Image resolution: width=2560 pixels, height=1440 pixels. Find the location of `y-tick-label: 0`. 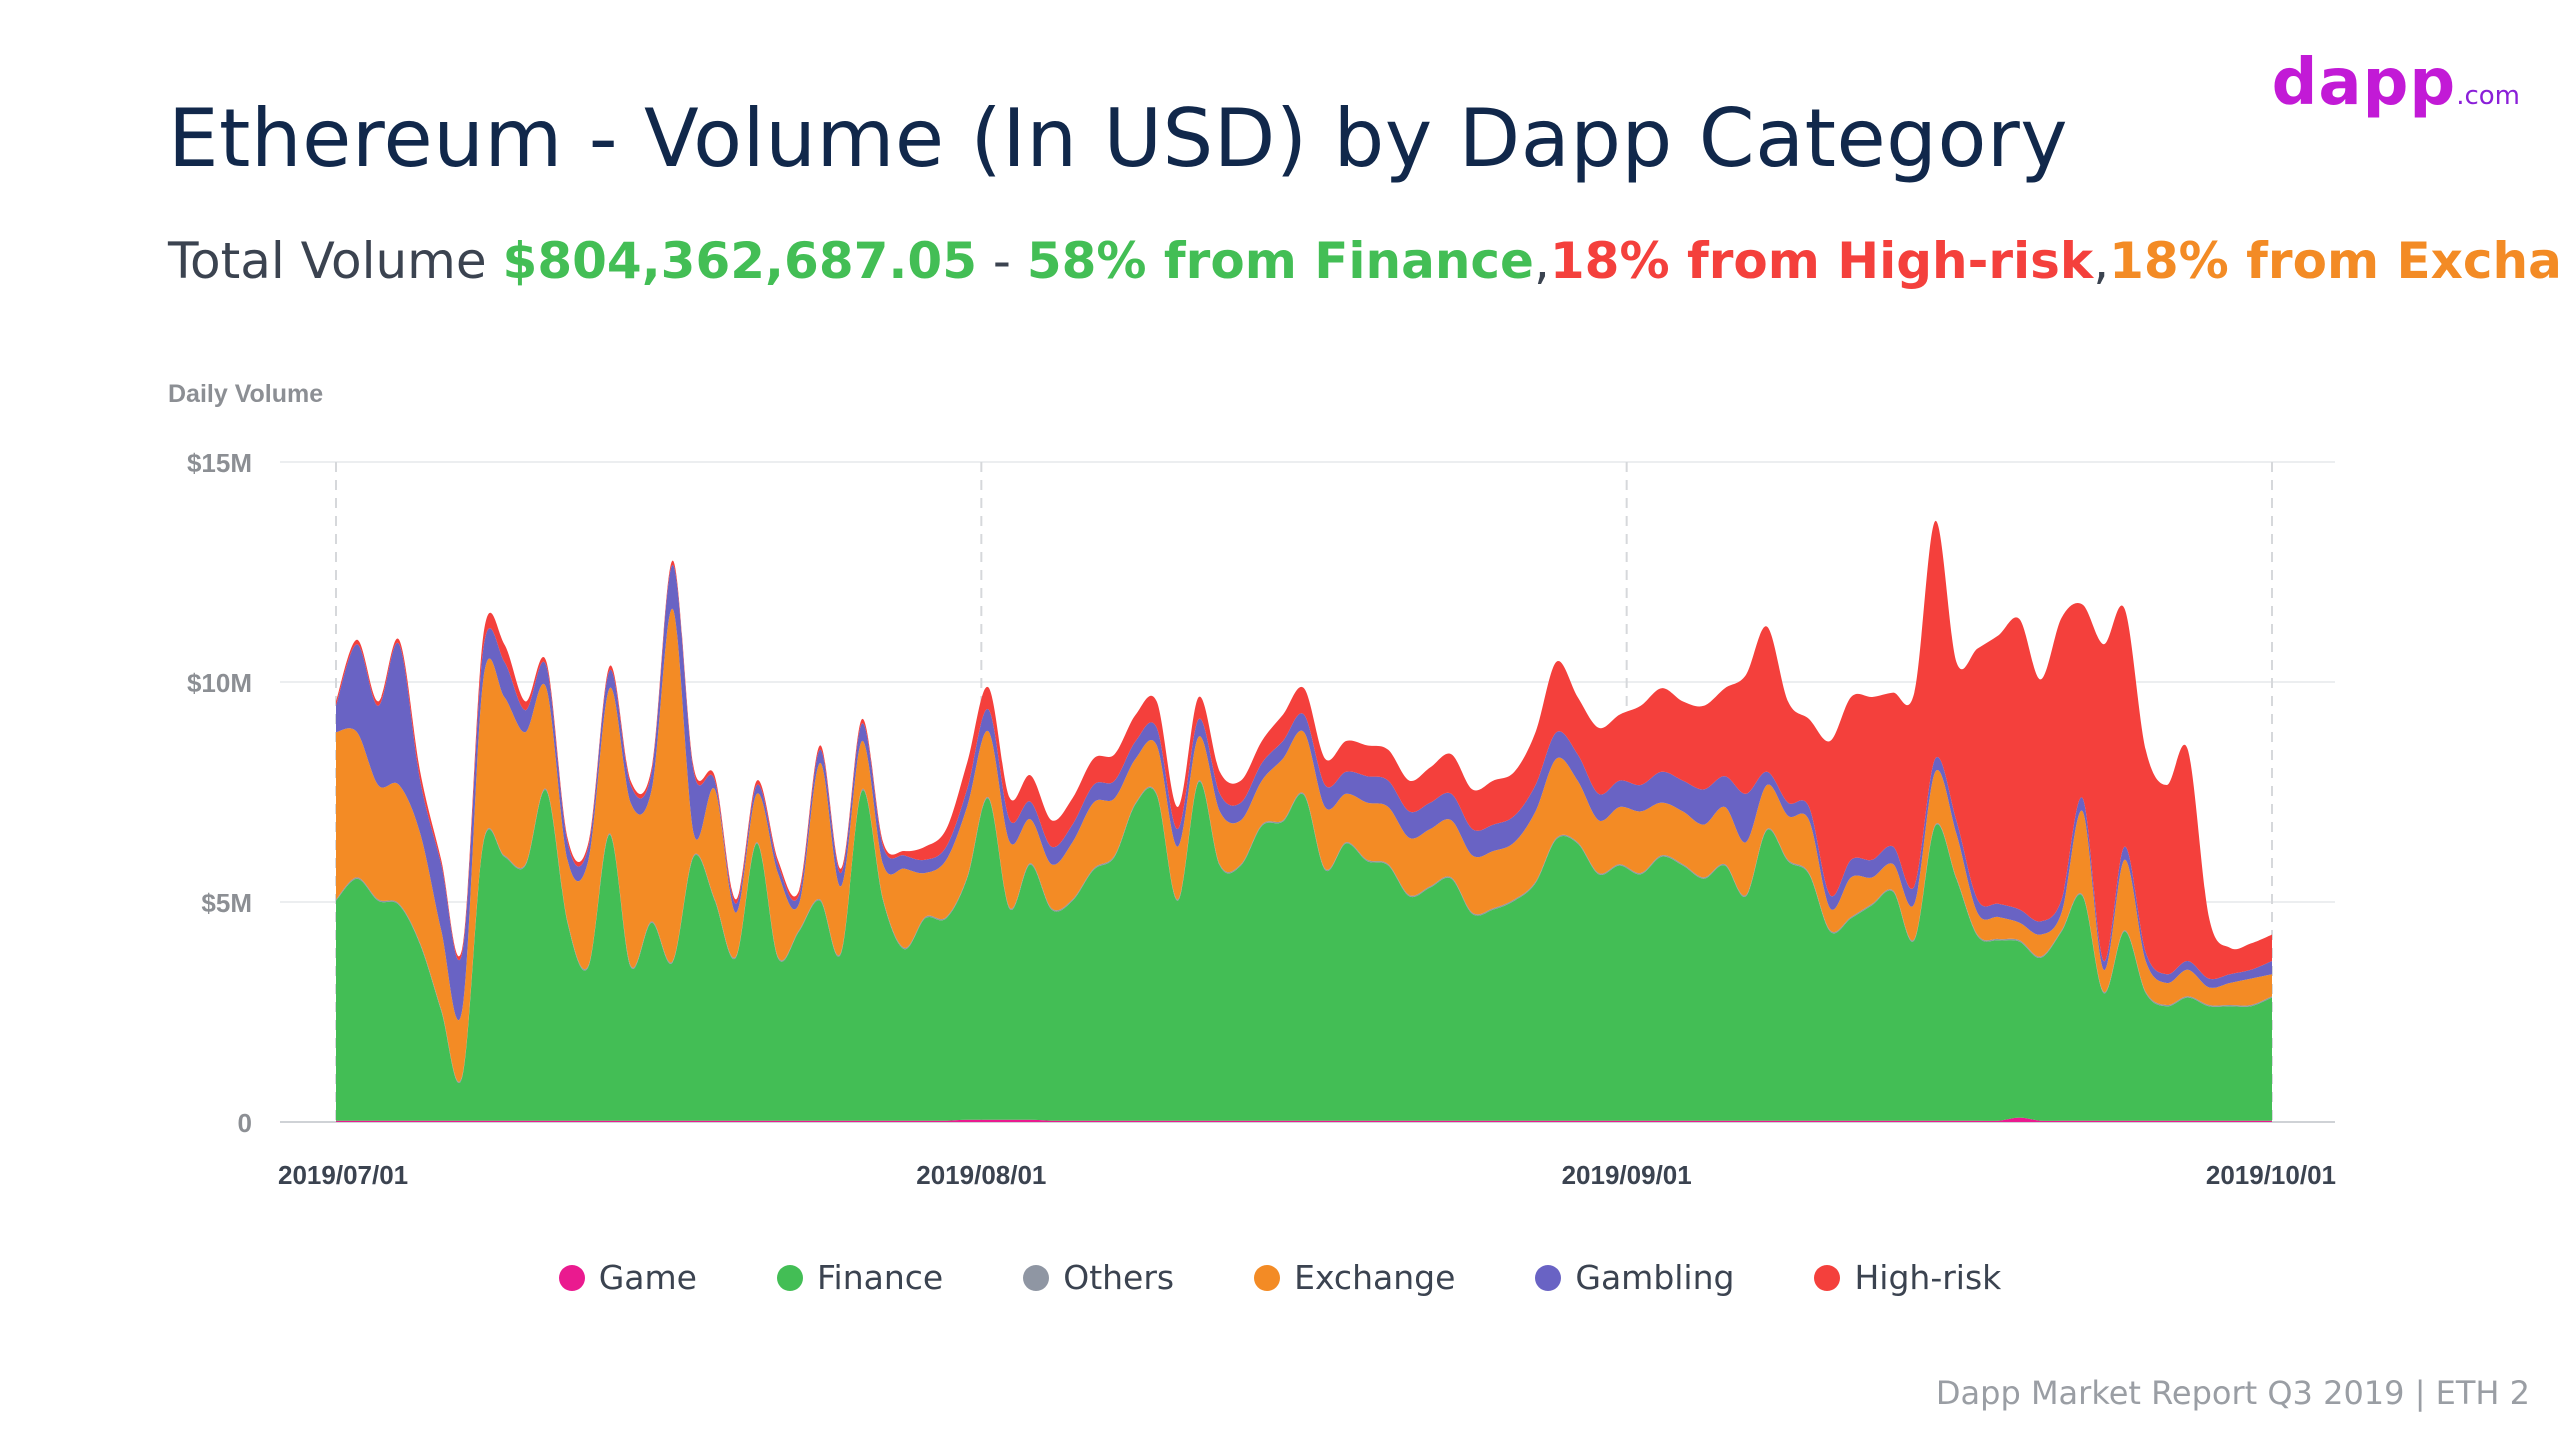

y-tick-label: 0 is located at coordinates (245, 1123).